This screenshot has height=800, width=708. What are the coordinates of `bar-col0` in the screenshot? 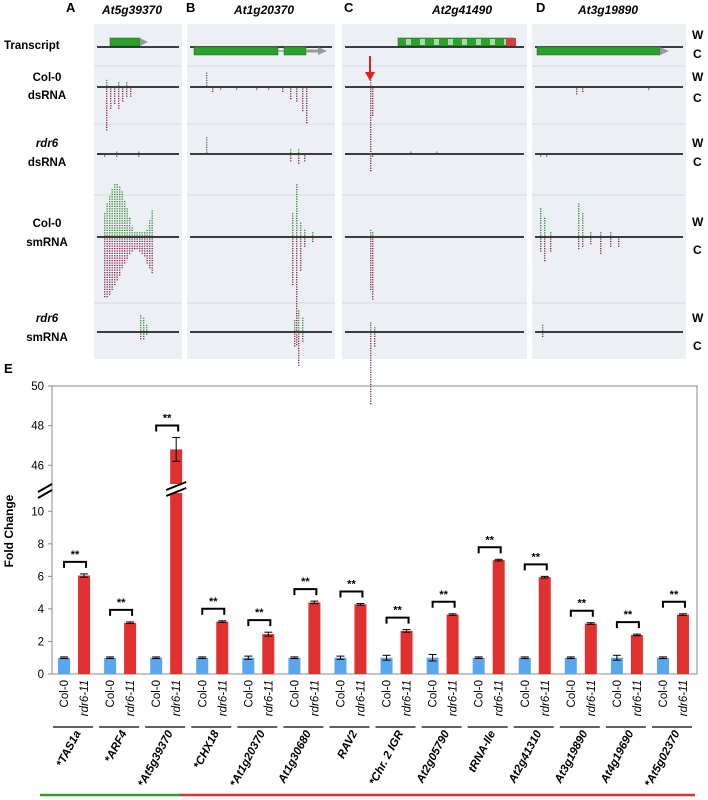 It's located at (524, 665).